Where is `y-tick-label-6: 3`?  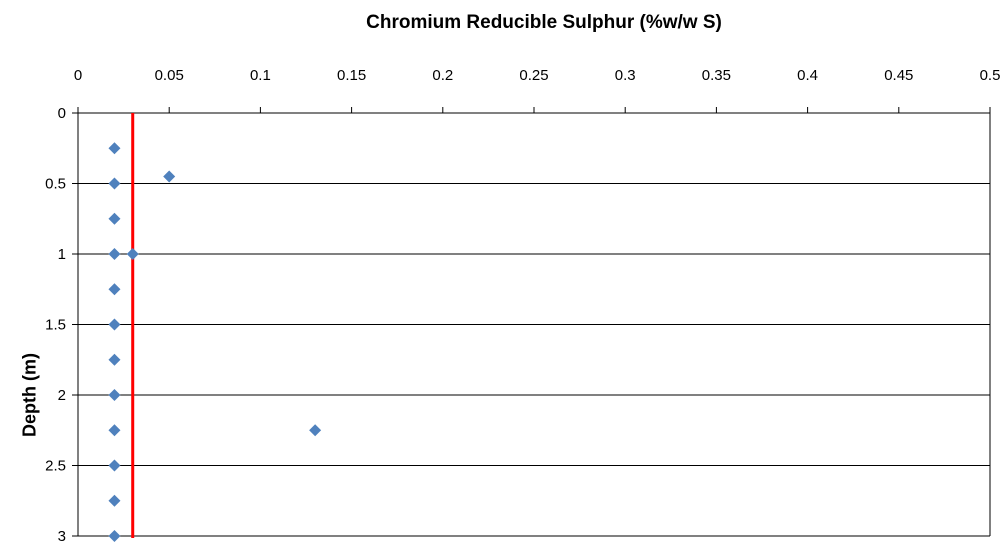 y-tick-label-6: 3 is located at coordinates (62, 535).